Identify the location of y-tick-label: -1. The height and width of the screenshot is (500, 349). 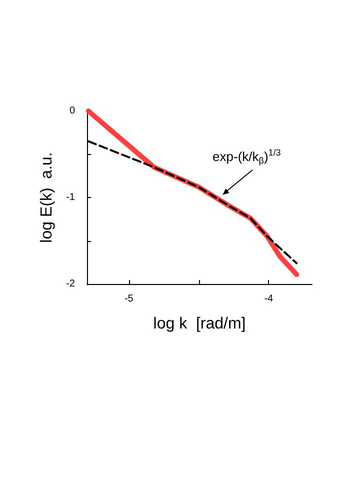
(71, 197).